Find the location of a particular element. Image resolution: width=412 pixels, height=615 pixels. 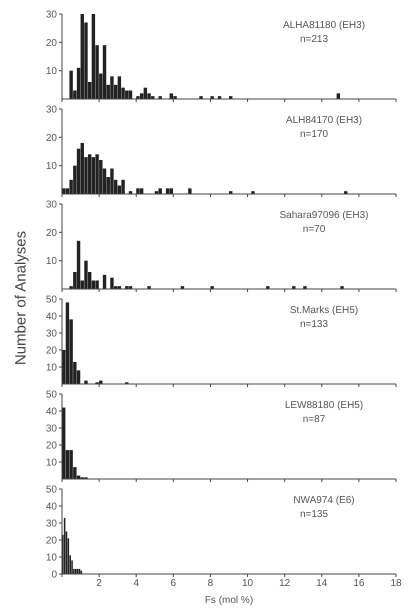

x-tick-label: 8 is located at coordinates (211, 584).